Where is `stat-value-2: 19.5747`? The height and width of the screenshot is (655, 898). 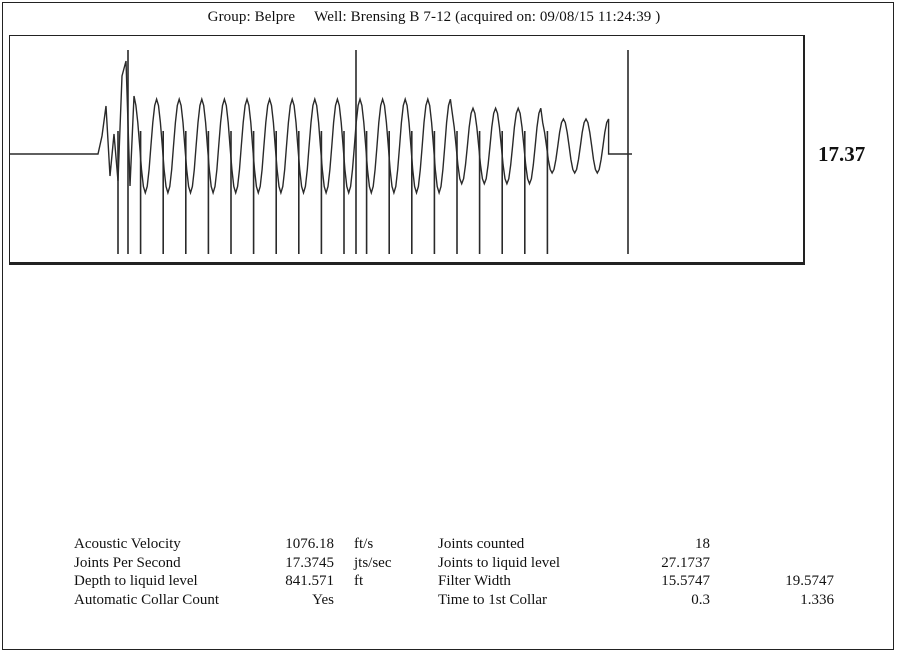 stat-value-2: 19.5747 is located at coordinates (809, 581).